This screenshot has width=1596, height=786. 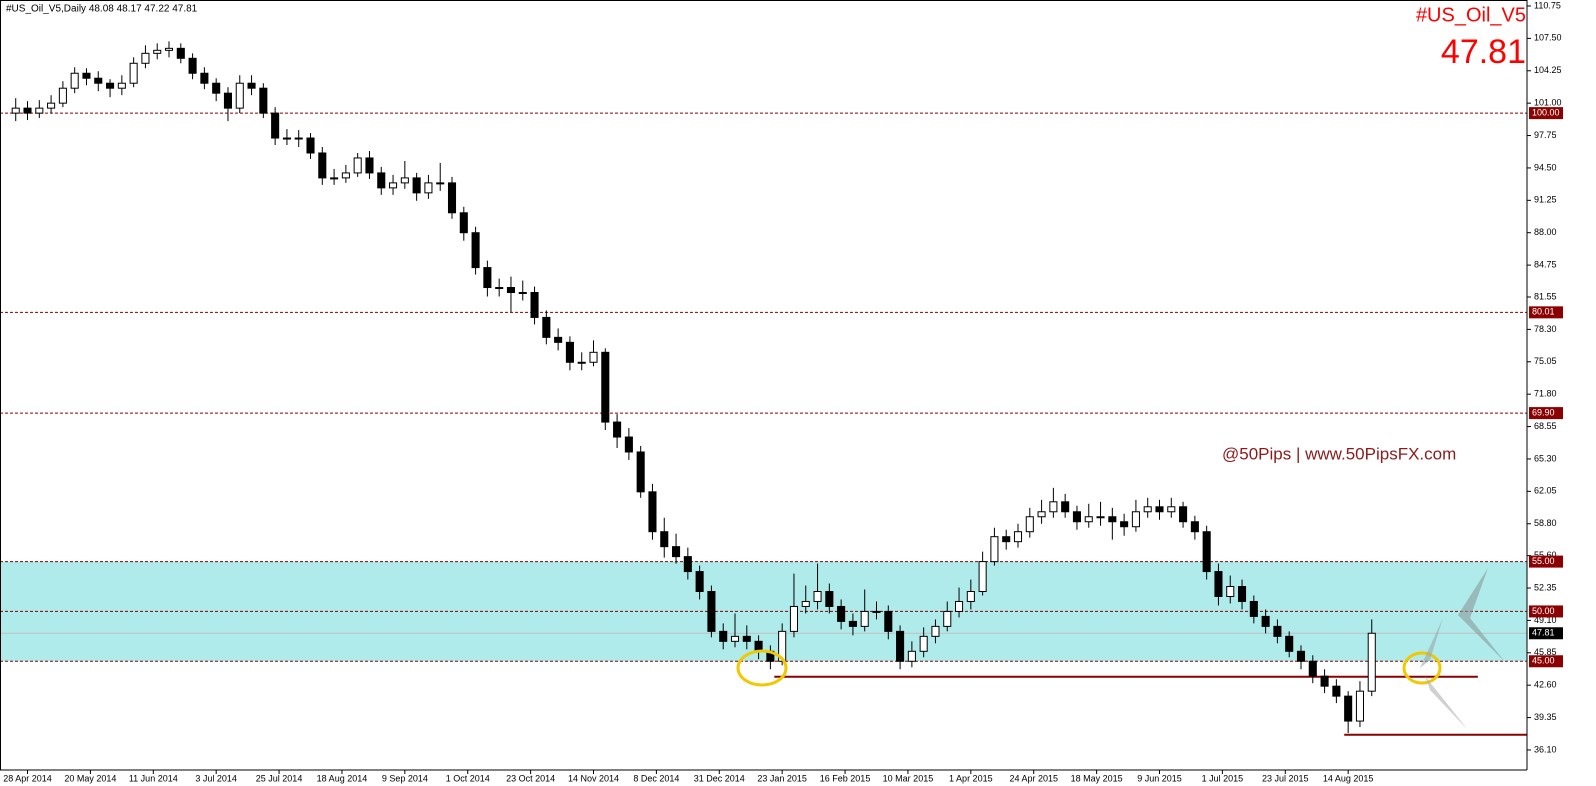 I want to click on x-tick-label: 18 May 2015, so click(x=1097, y=778).